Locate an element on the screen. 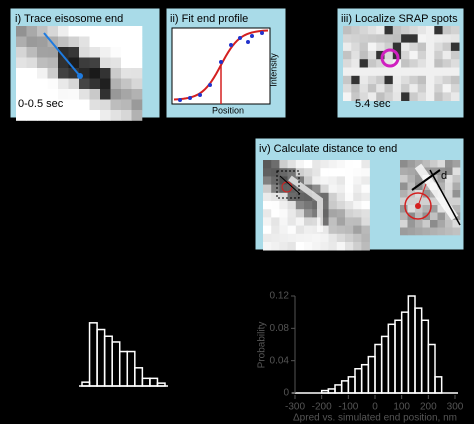  distance-label: d is located at coordinates (444, 176).